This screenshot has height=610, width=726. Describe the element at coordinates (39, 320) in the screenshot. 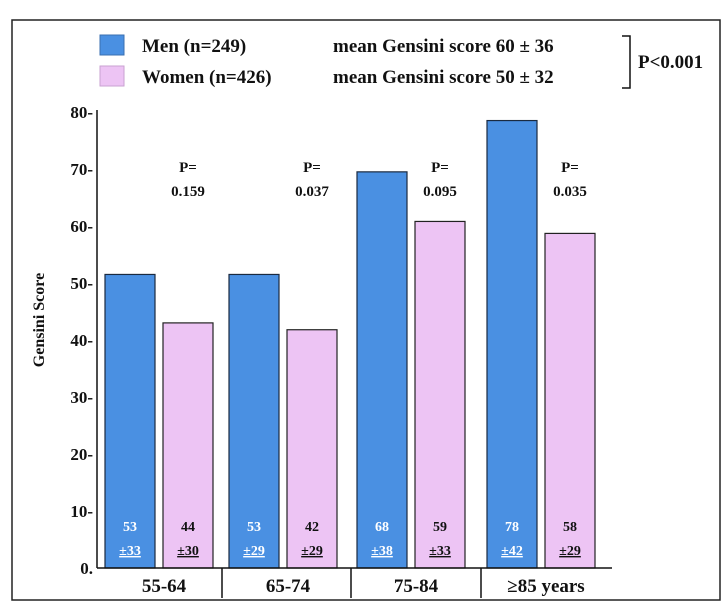

I see `y-axis-label: Gensini Score` at that location.